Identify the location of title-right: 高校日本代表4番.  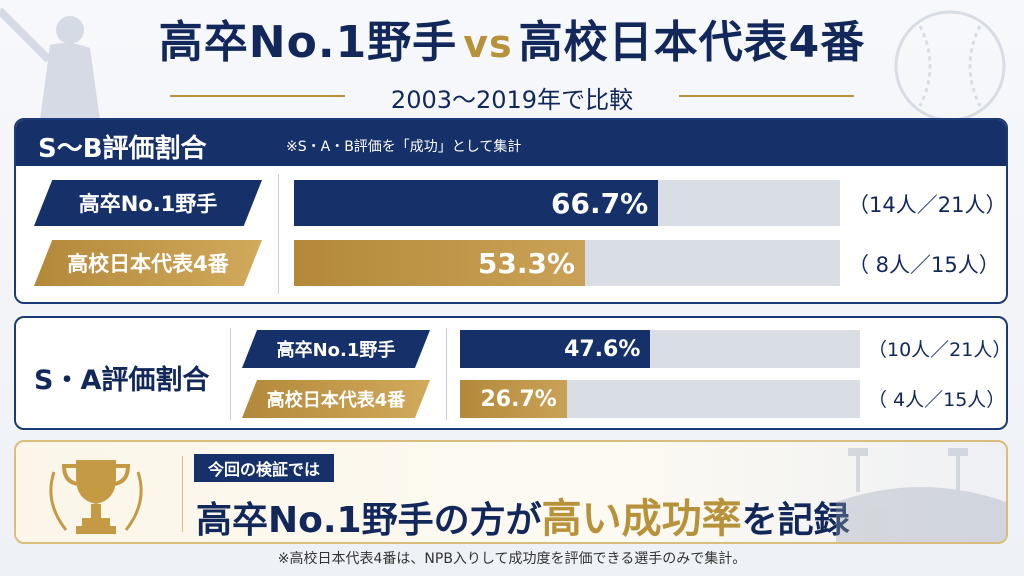
(692, 42).